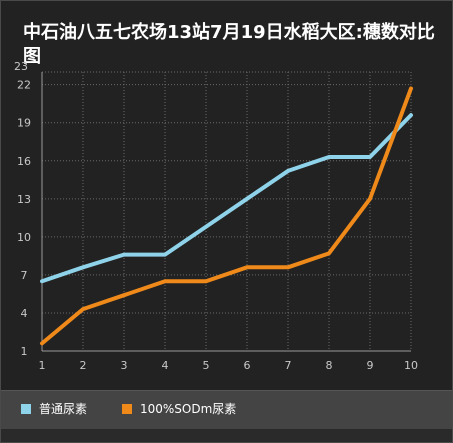 The width and height of the screenshot is (453, 443). What do you see at coordinates (229, 44) in the screenshot?
I see `chart-title: 中石油八五七农场13站7月19日水稻大区:穗数对比图` at bounding box center [229, 44].